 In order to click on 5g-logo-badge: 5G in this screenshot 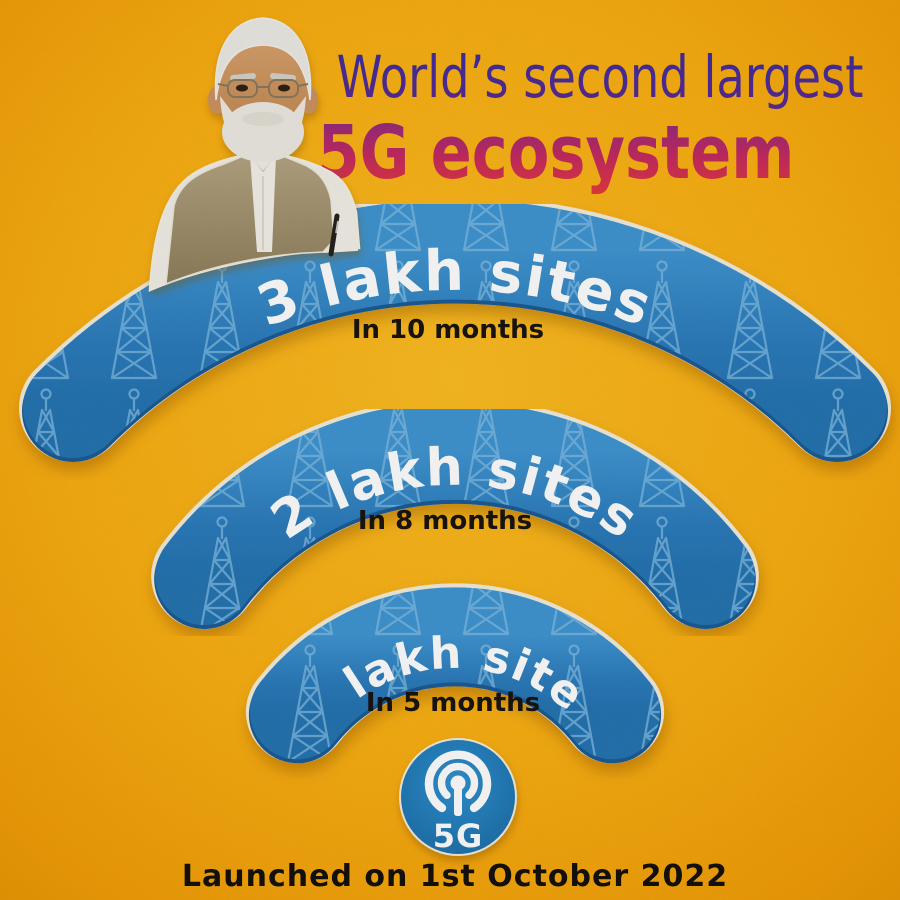, I will do `click(458, 797)`.